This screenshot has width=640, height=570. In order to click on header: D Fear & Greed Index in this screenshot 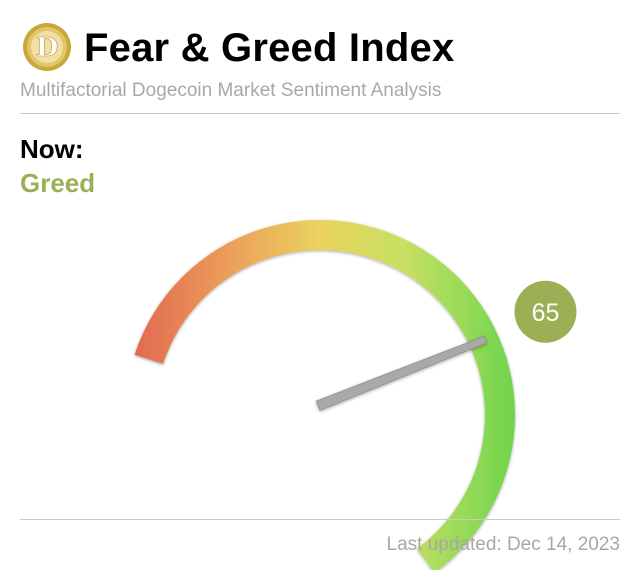, I will do `click(320, 50)`.